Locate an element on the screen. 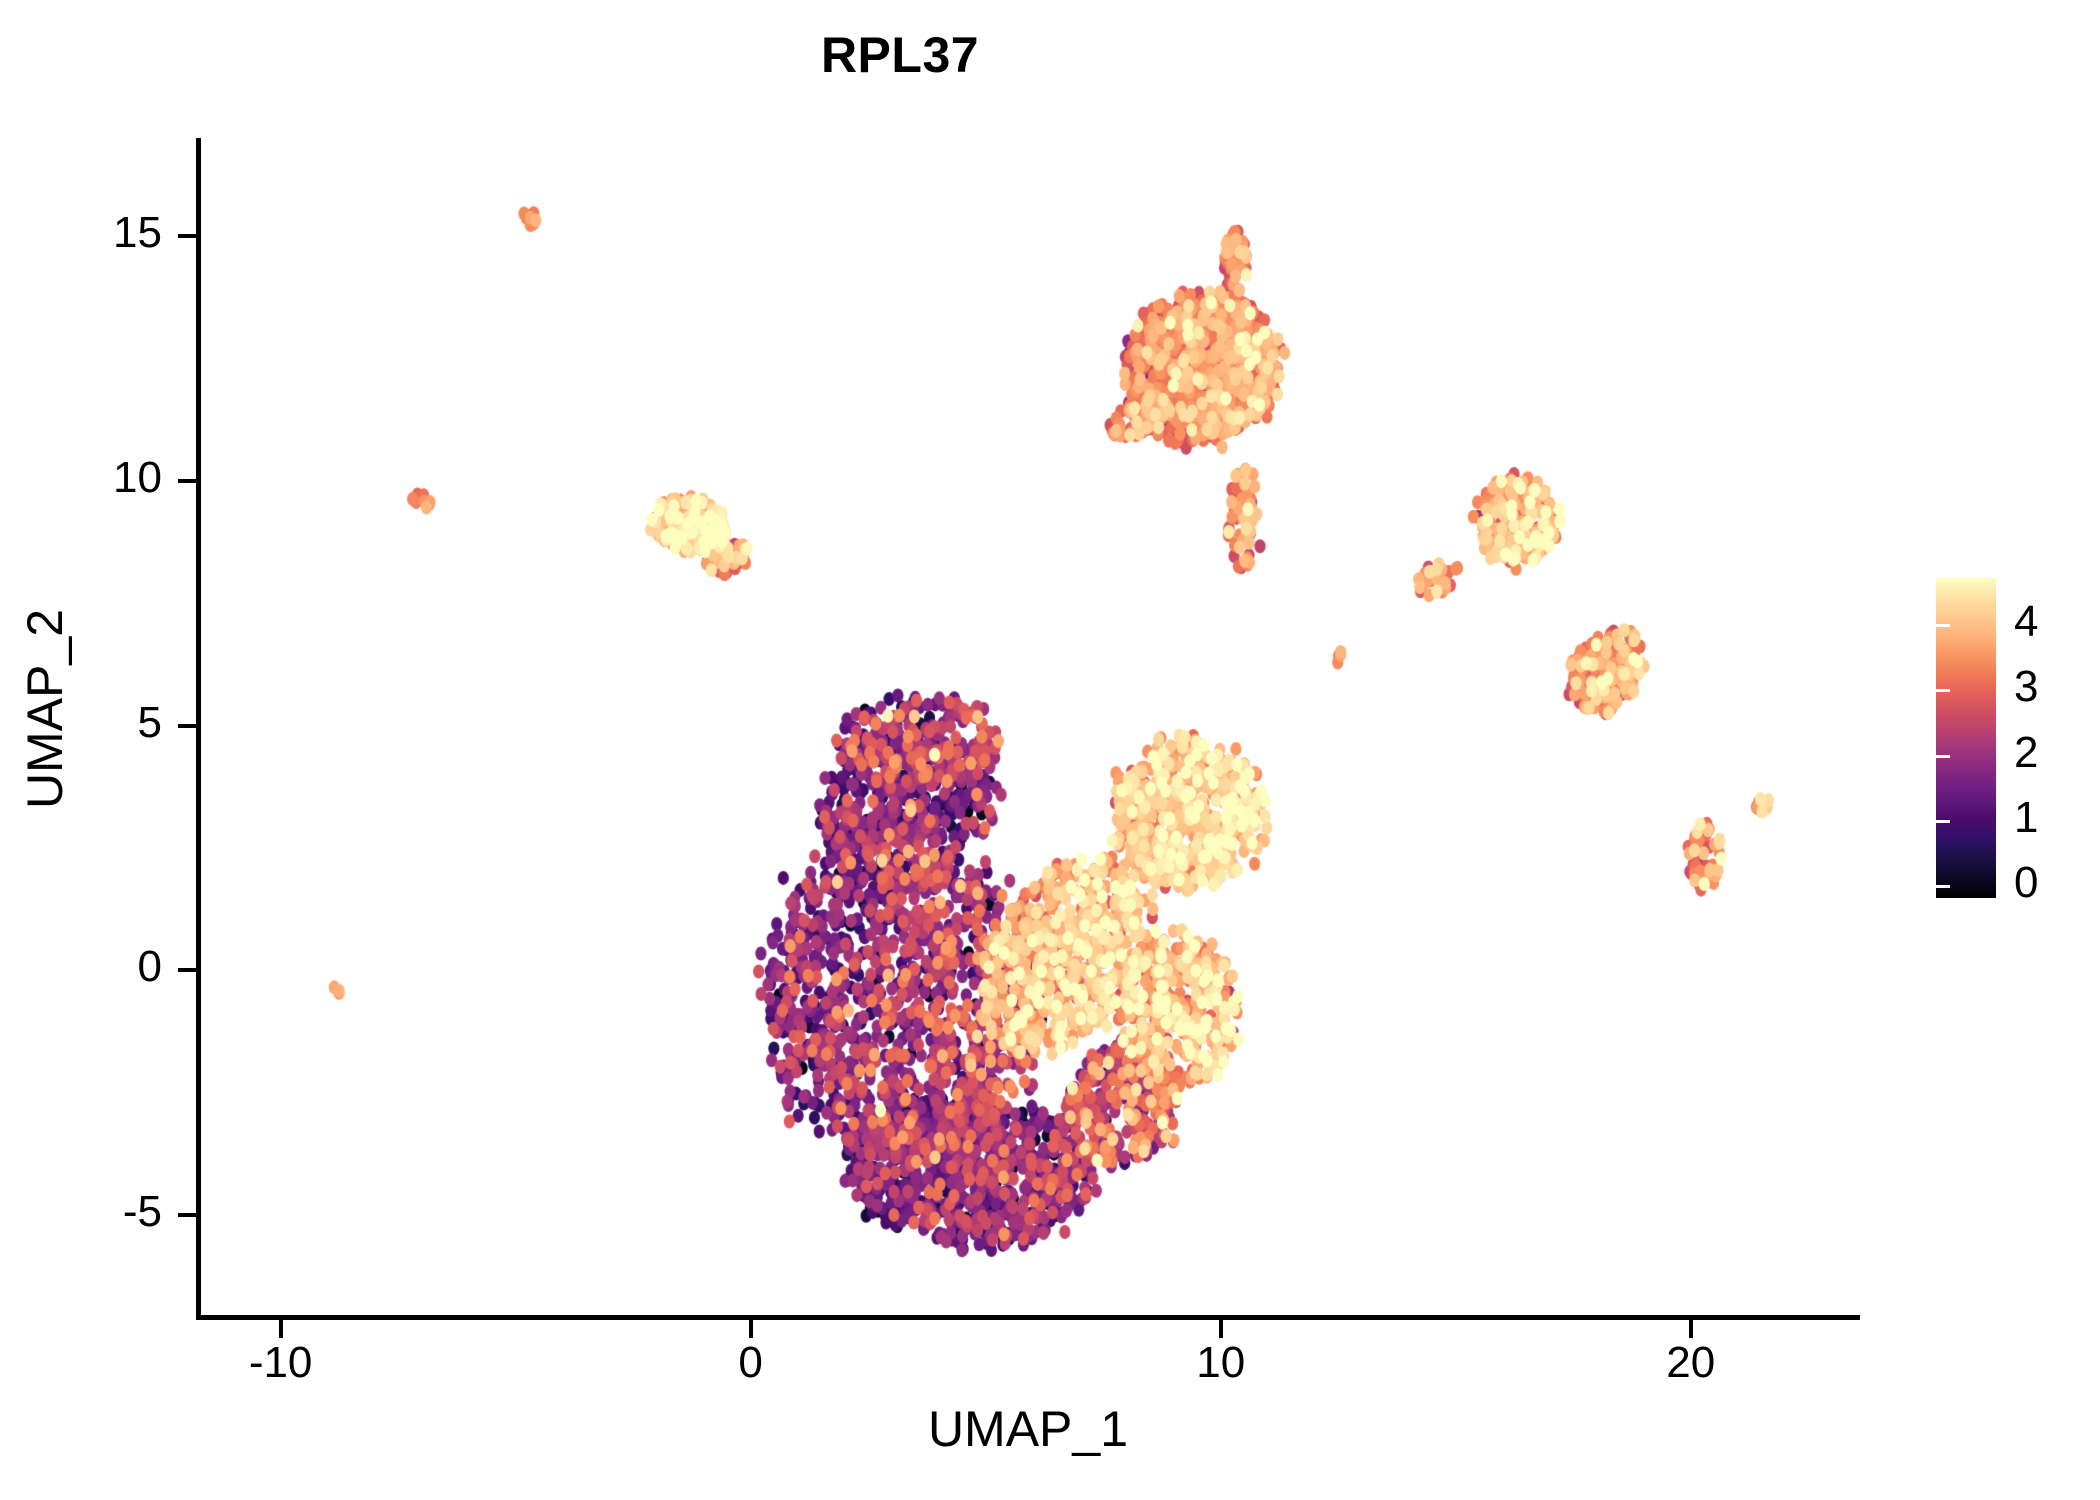  y-tick-label: 10 is located at coordinates (137, 477).